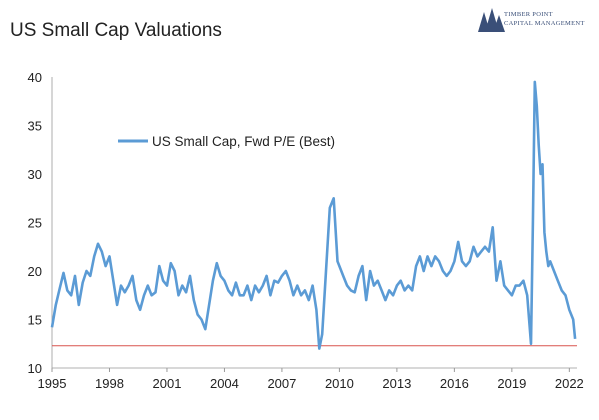 The height and width of the screenshot is (420, 599). I want to click on x-axis-ticks: 1995 1998 2001 2004 2007 2010 2013 2016 2019 2022, so click(311, 379).